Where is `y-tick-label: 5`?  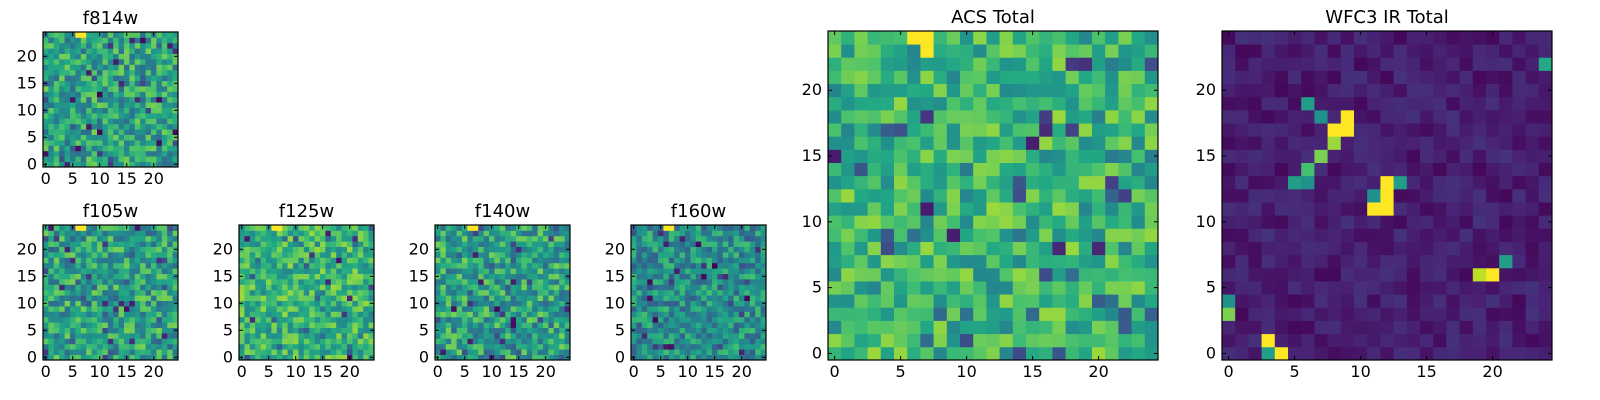
y-tick-label: 5 is located at coordinates (228, 329).